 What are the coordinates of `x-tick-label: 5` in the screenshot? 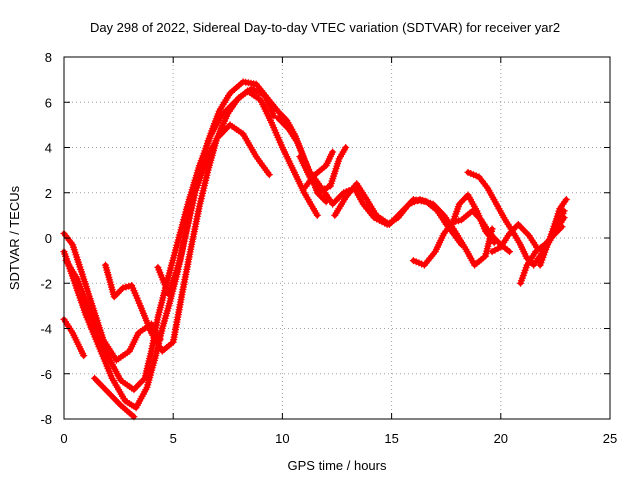 It's located at (173, 438).